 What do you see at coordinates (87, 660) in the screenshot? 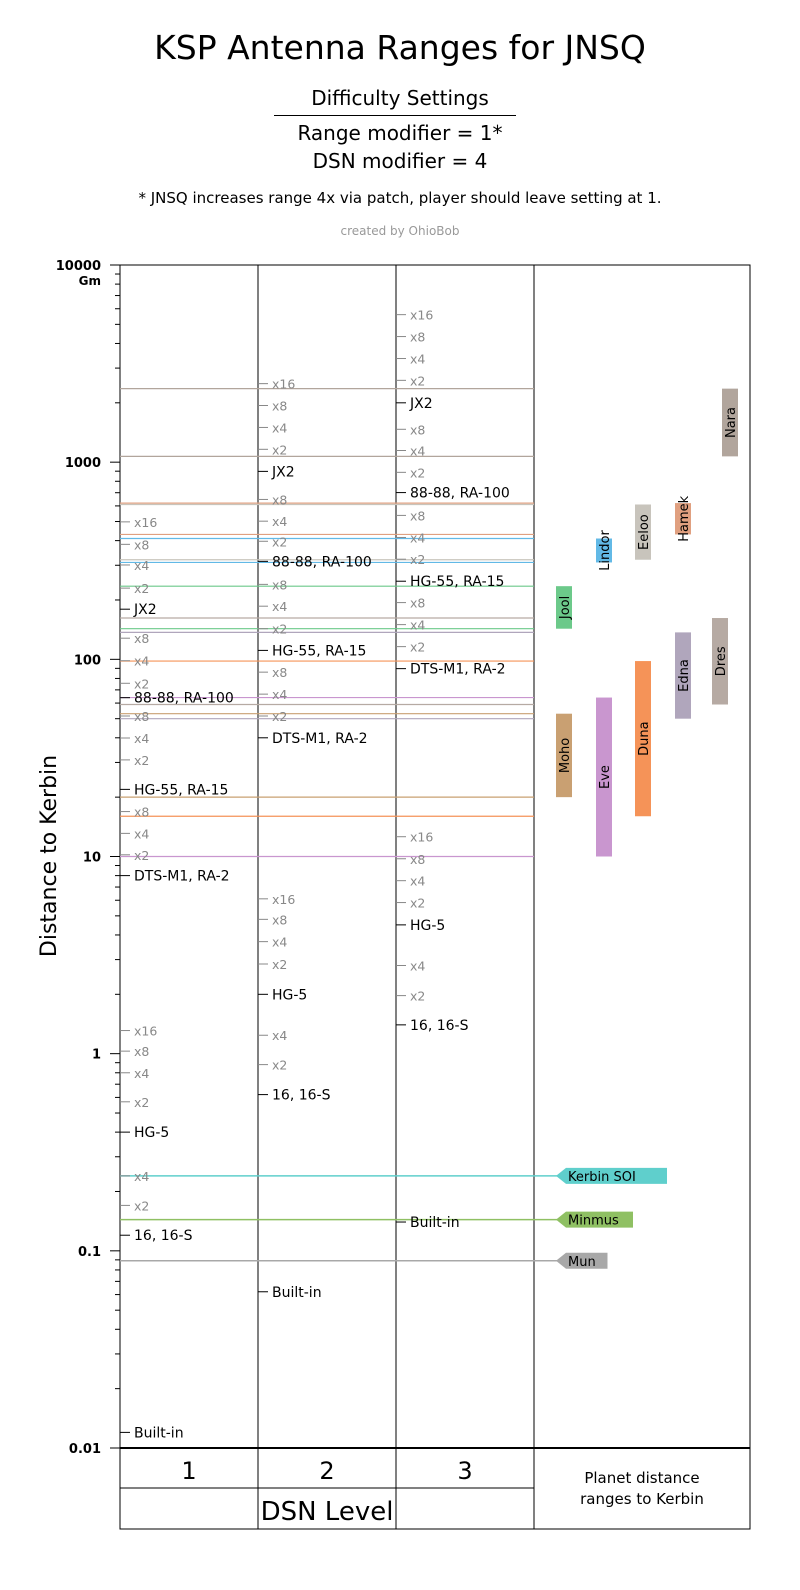
I see `y-tick-label: 100` at bounding box center [87, 660].